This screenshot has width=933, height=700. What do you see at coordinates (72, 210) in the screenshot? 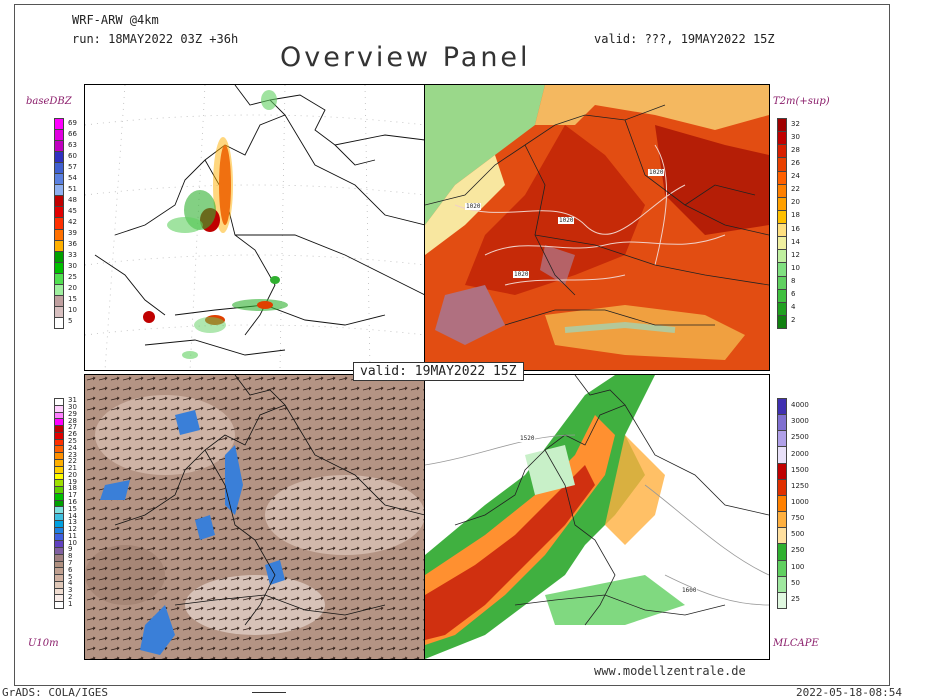
I see `dbz-scale-tick: 45` at bounding box center [72, 210].